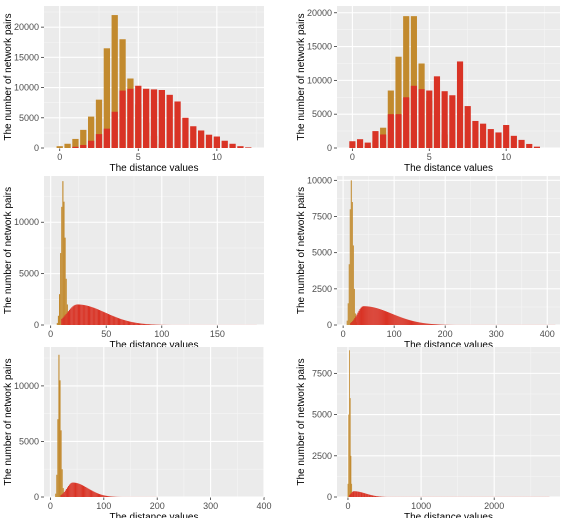 Image resolution: width=566 pixels, height=518 pixels. What do you see at coordinates (217, 334) in the screenshot?
I see `x-tick-label: 150` at bounding box center [217, 334].